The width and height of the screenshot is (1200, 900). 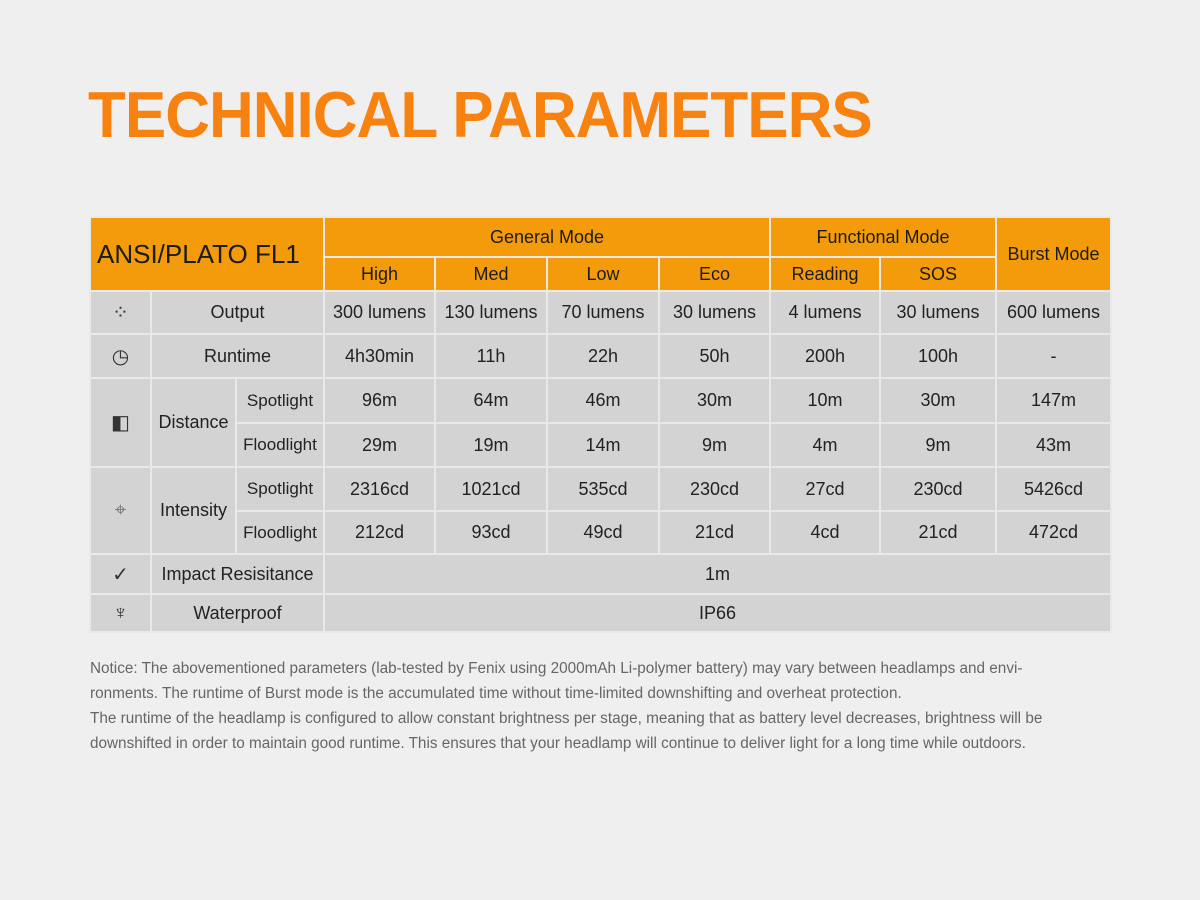 What do you see at coordinates (1054, 400) in the screenshot?
I see `value-cell: 147m` at bounding box center [1054, 400].